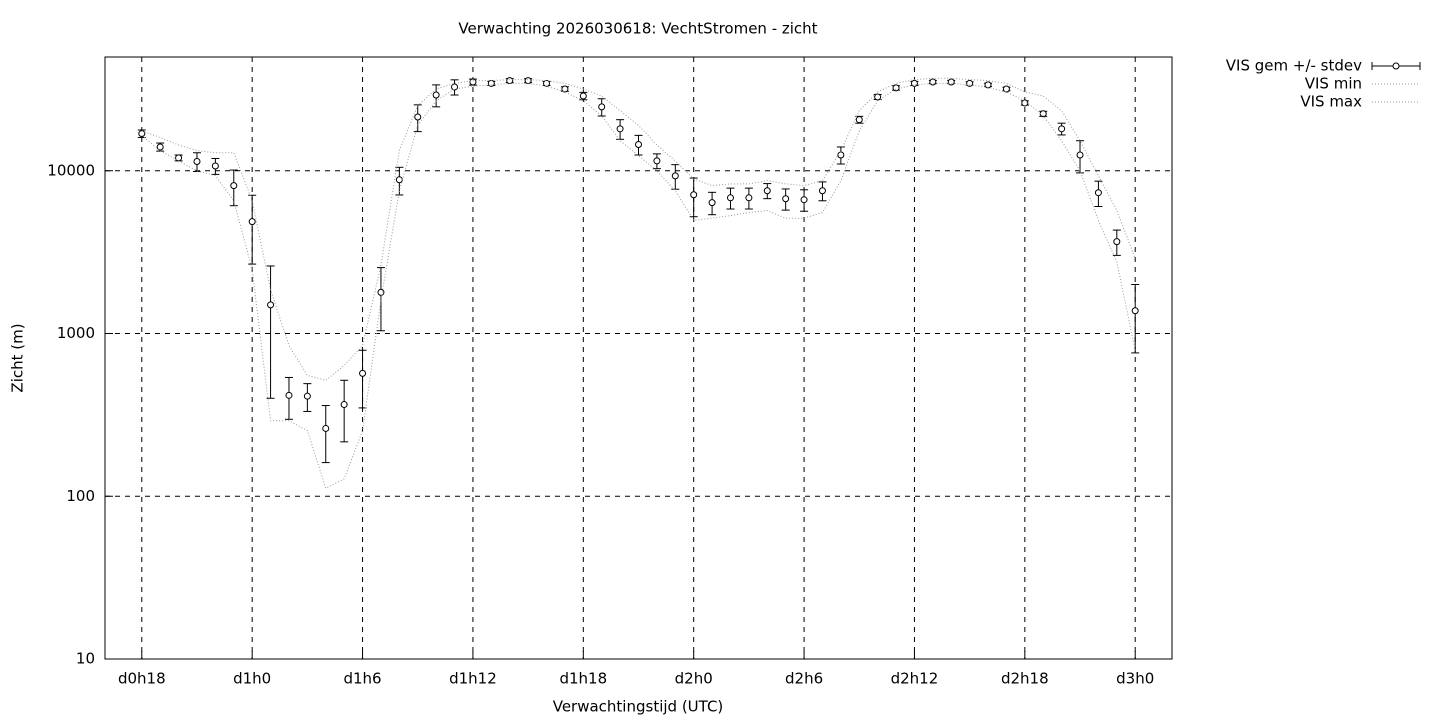 The width and height of the screenshot is (1440, 720). I want to click on y-axis-label: Zicht (m), so click(18, 357).